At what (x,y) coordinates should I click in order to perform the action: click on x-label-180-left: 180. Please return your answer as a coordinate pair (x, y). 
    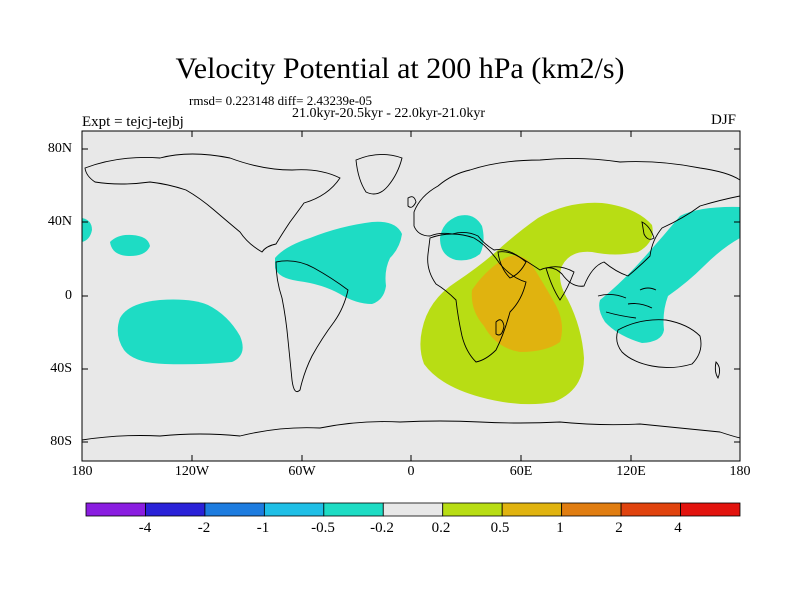
    Looking at the image, I should click on (82, 471).